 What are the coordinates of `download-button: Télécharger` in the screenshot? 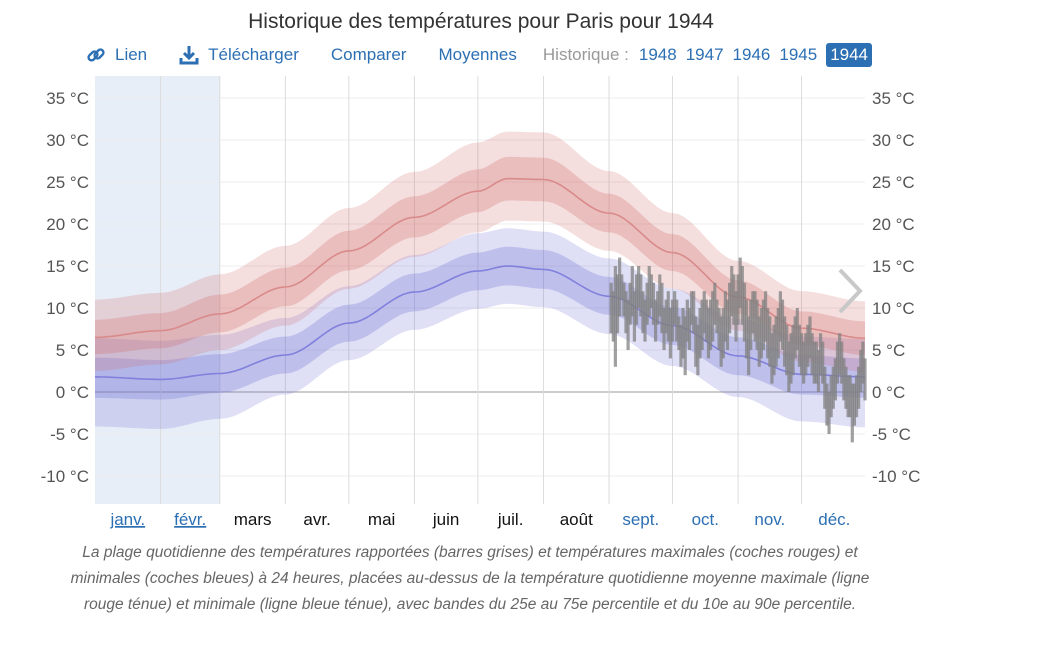 It's located at (239, 55).